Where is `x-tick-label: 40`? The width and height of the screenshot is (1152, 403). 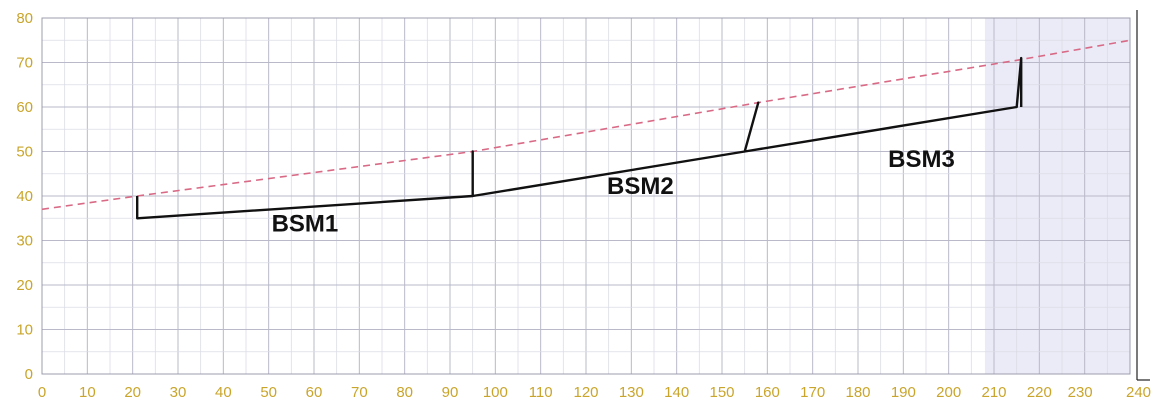 x-tick-label: 40 is located at coordinates (223, 392).